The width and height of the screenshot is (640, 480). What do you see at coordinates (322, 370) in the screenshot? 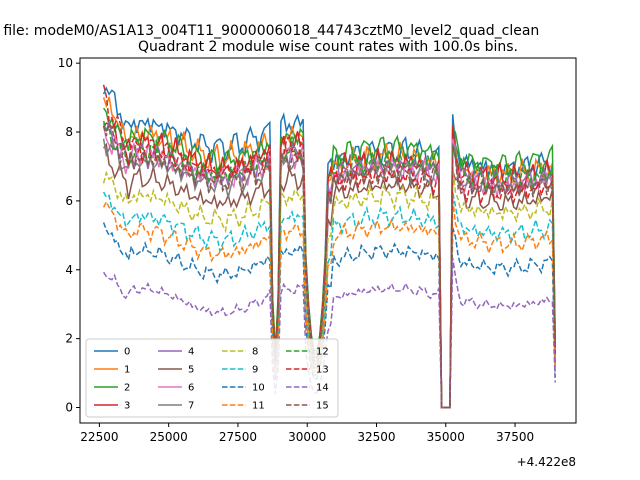
I see `legend-label: 13` at bounding box center [322, 370].